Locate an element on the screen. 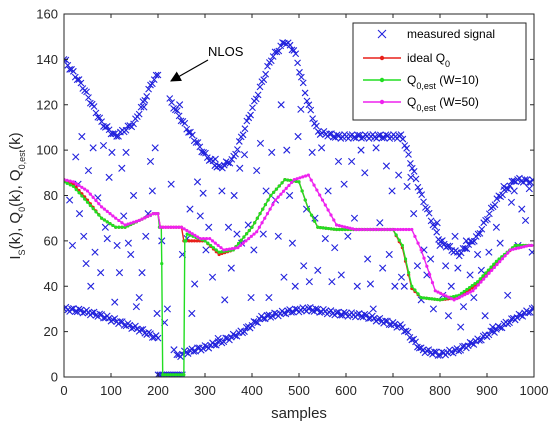 This screenshot has width=550, height=428. x-tick-label: 400 is located at coordinates (252, 390).